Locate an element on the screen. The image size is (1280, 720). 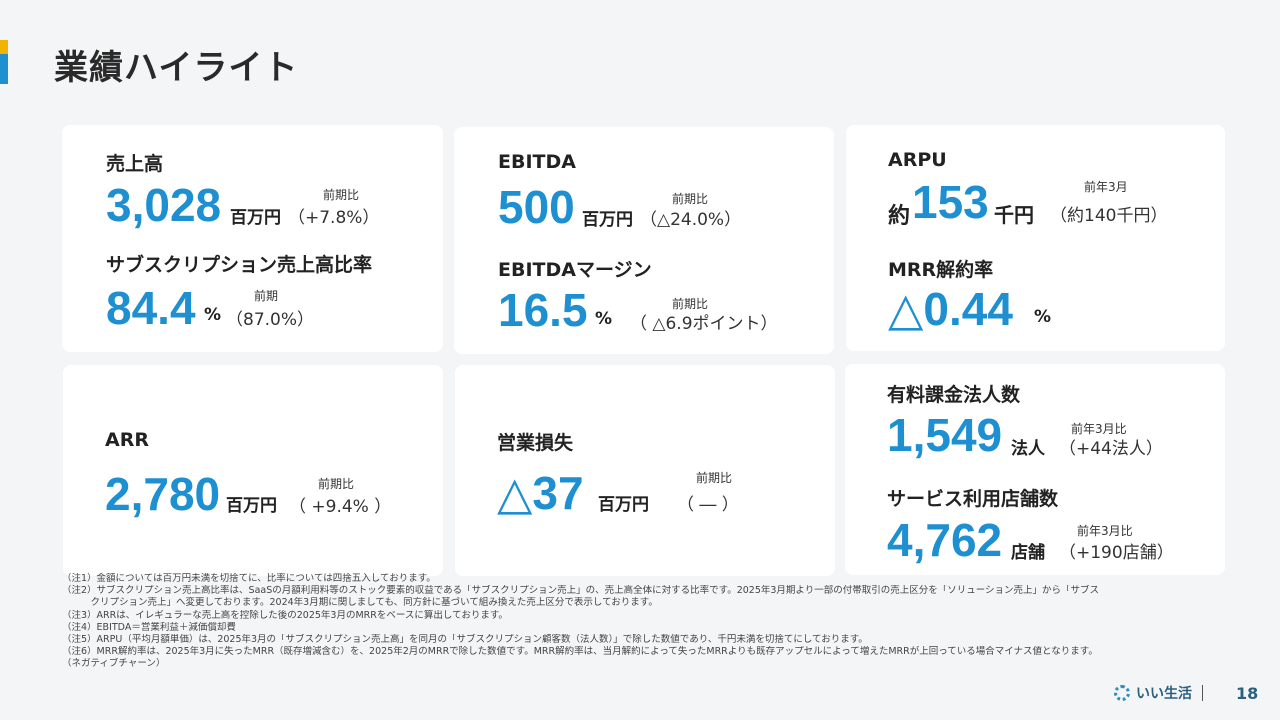
footnote-line: （注1）金額については百万円未満を切捨てに、比率については四捨五入しております。 is located at coordinates (249, 578).